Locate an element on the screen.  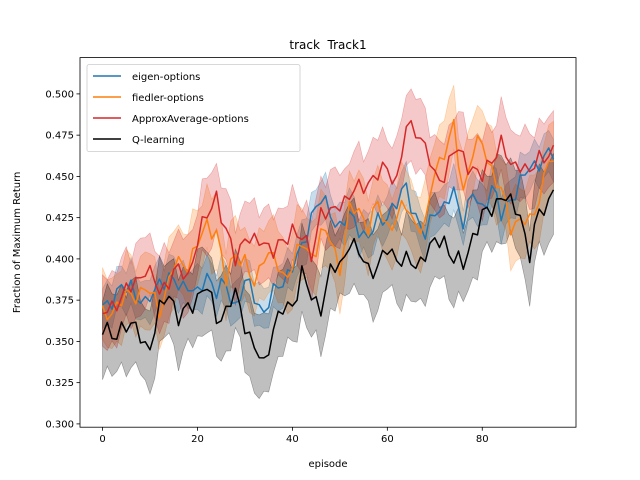
legend-box is located at coordinates (193, 108).